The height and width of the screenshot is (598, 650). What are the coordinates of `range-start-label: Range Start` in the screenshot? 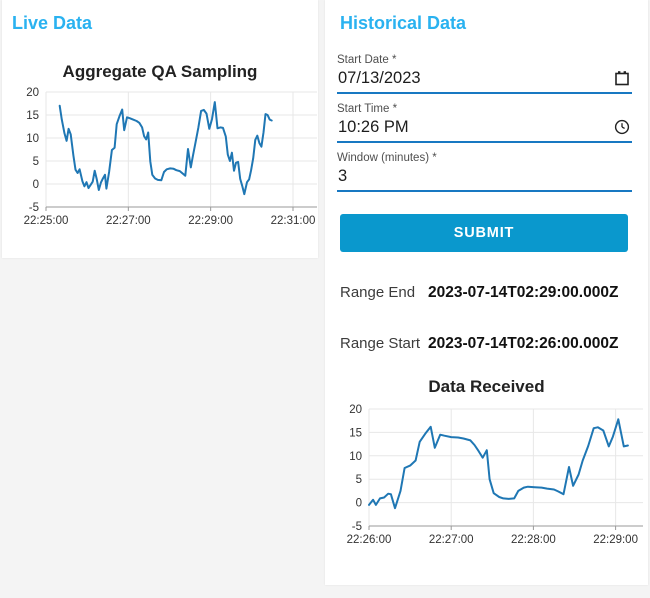 It's located at (380, 343).